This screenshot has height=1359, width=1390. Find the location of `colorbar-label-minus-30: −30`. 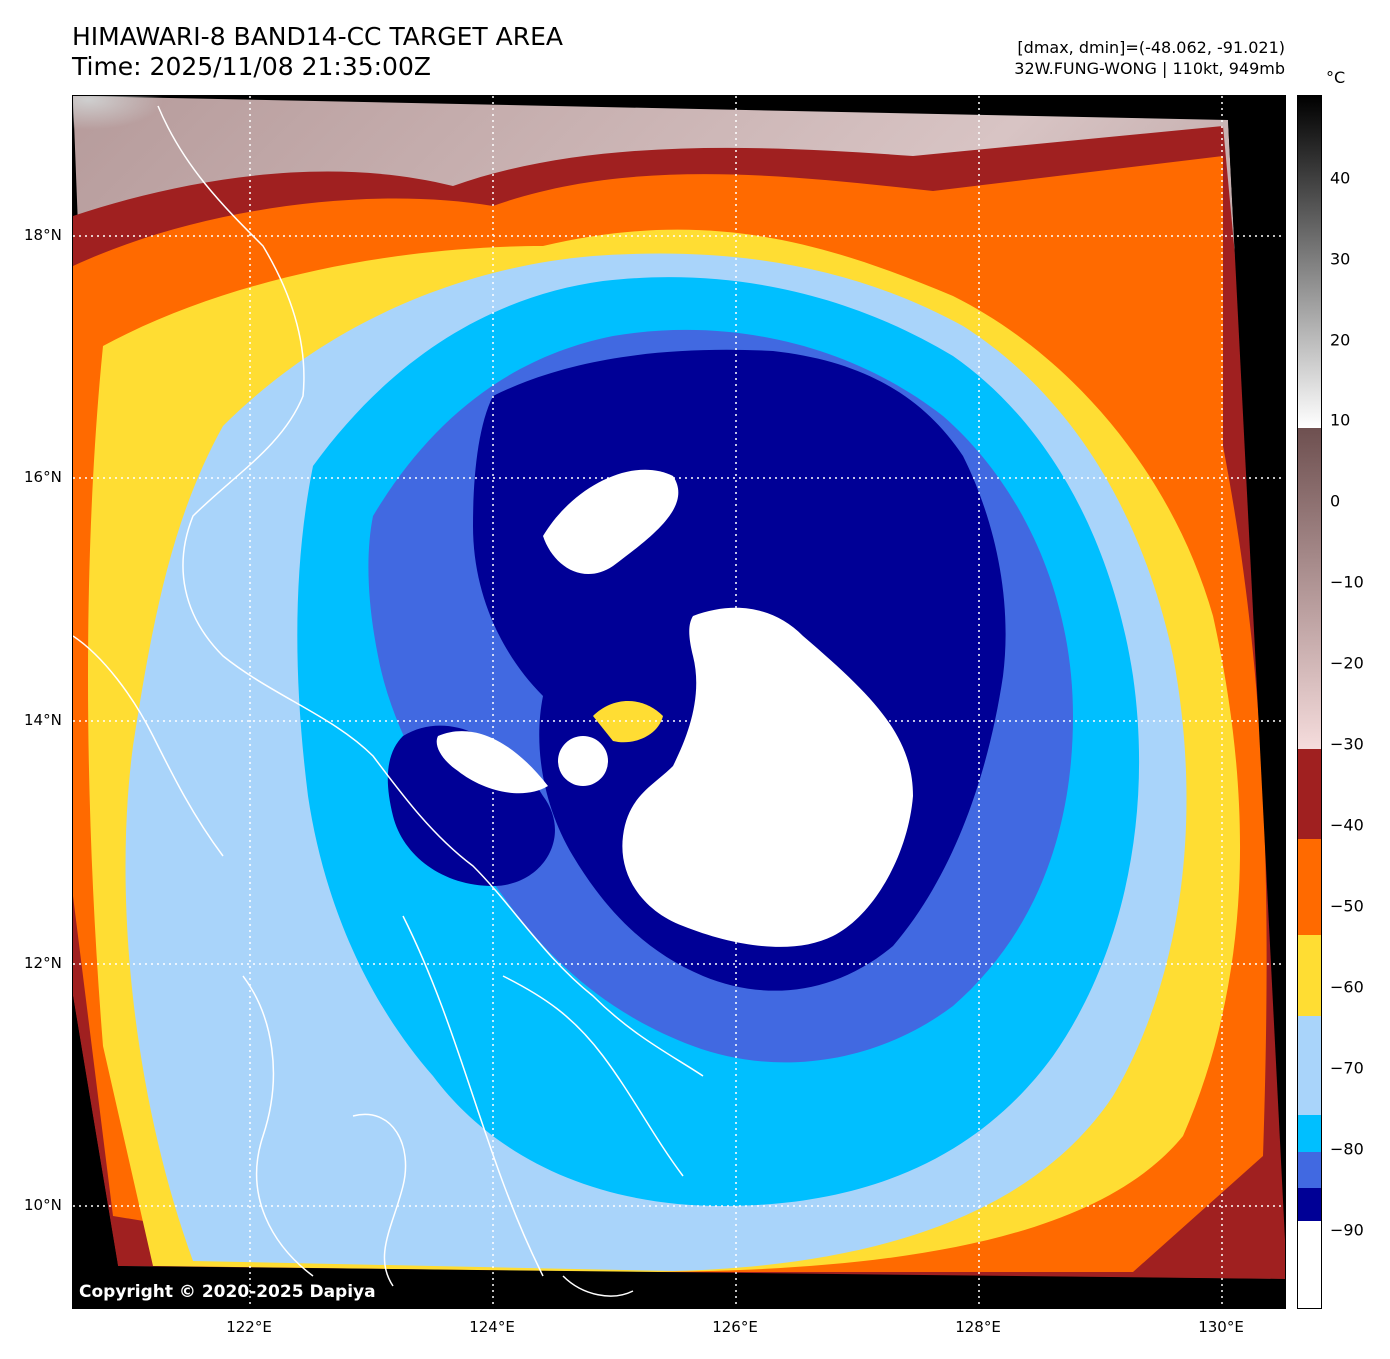

colorbar-label-minus-30: −30 is located at coordinates (1347, 744).